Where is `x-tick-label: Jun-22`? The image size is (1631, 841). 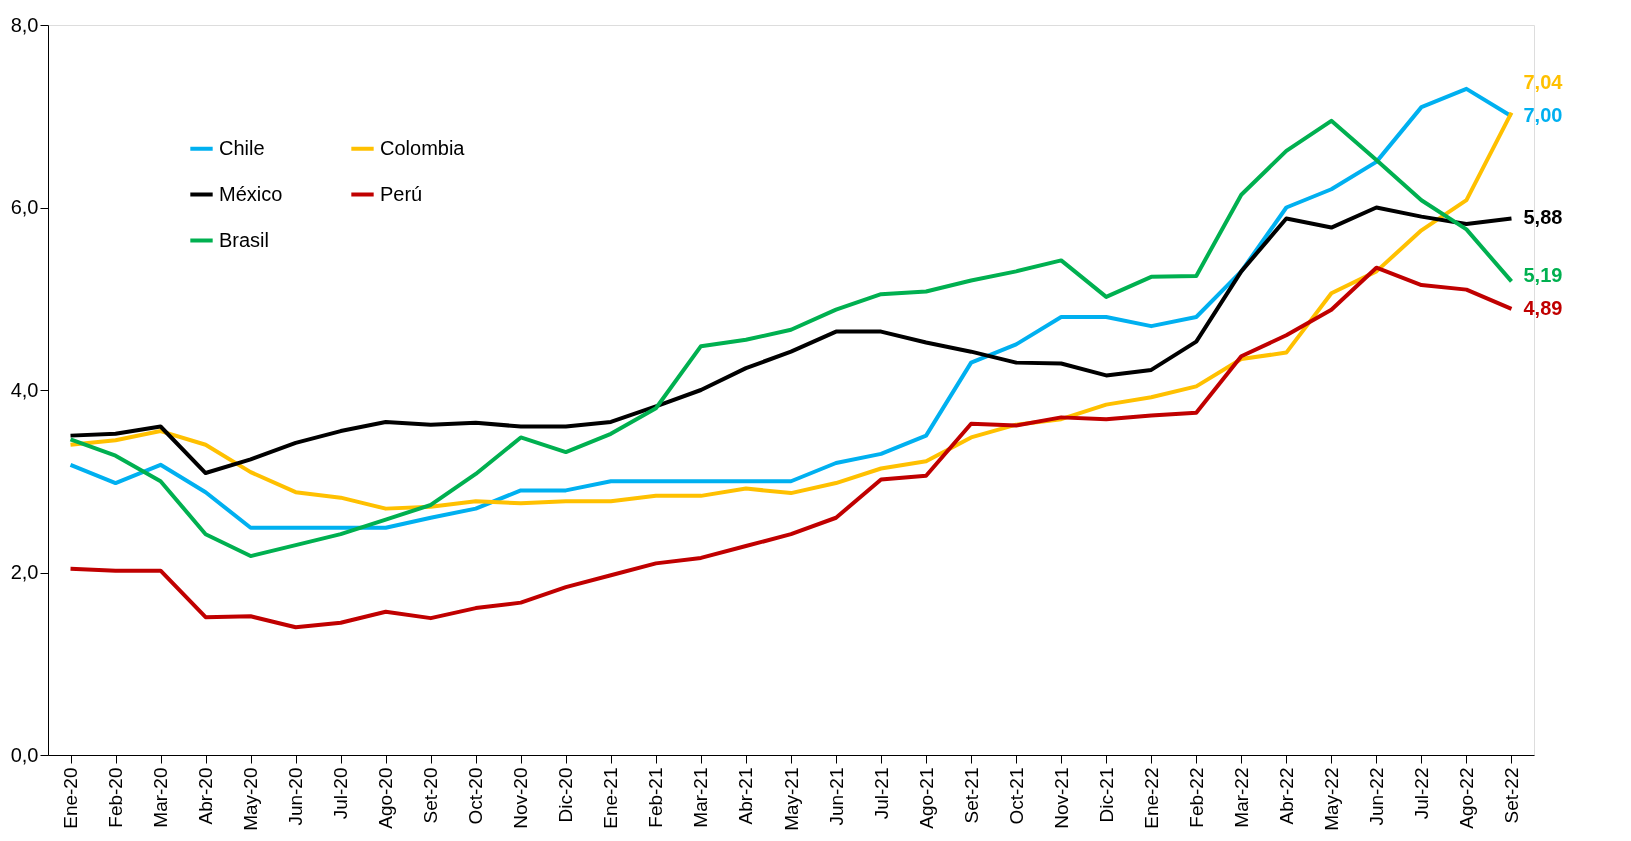 x-tick-label: Jun-22 is located at coordinates (1376, 796).